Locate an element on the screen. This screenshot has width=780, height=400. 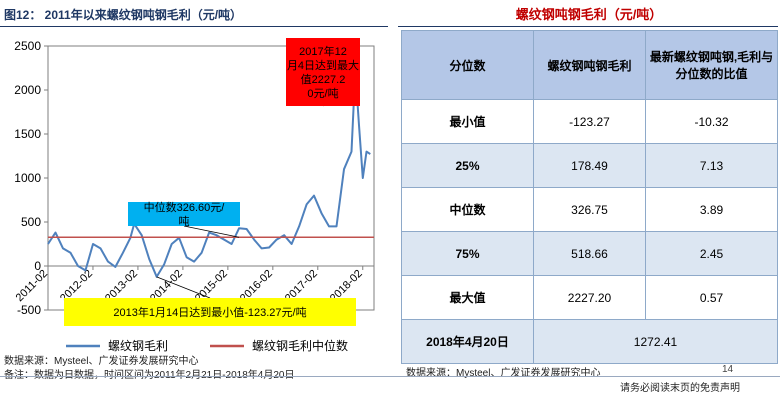
row-value: 2227.20 is located at coordinates (589, 297).